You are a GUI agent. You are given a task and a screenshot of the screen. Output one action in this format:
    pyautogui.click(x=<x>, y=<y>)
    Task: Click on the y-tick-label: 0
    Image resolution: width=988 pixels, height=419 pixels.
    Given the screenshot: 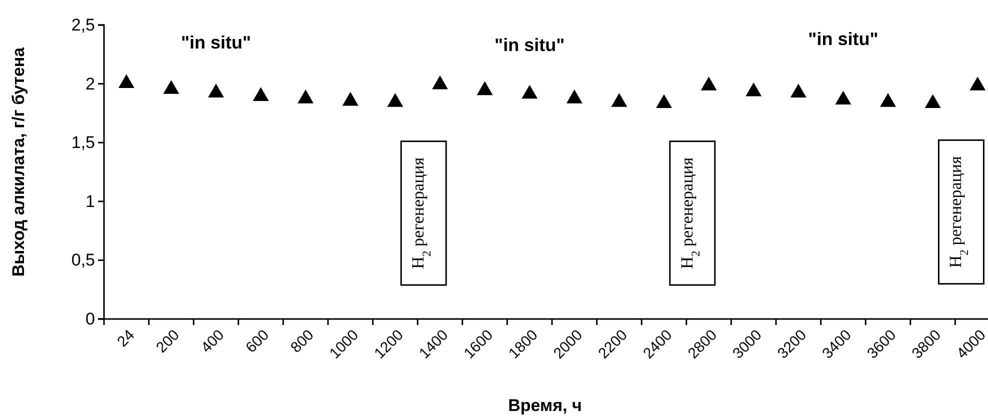 What is the action you would take?
    pyautogui.click(x=90, y=318)
    